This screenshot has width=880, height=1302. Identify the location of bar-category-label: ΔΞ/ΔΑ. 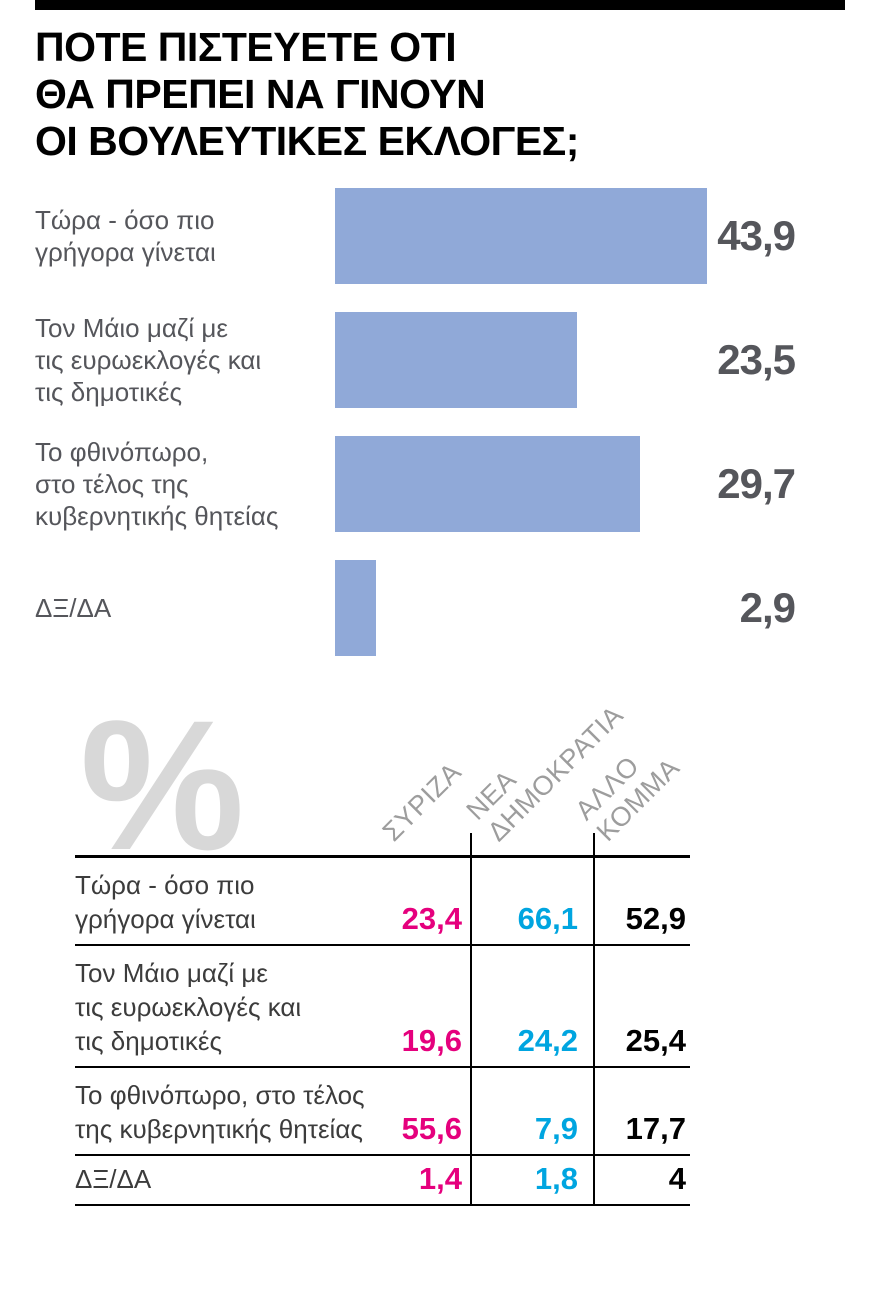
(73, 608).